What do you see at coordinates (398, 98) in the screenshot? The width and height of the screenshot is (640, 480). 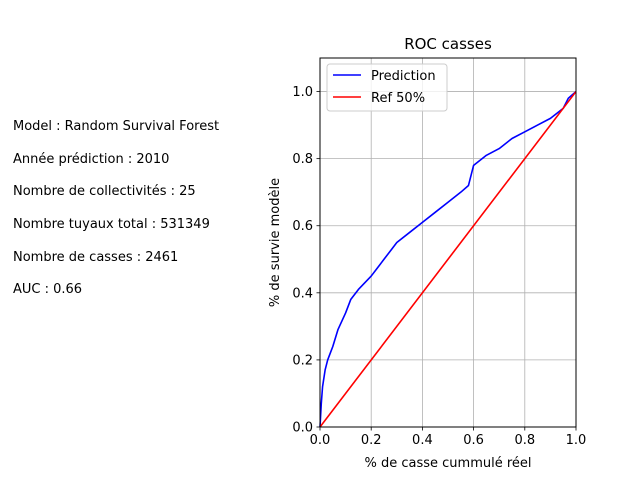 I see `legend-label-ref: Ref 50%` at bounding box center [398, 98].